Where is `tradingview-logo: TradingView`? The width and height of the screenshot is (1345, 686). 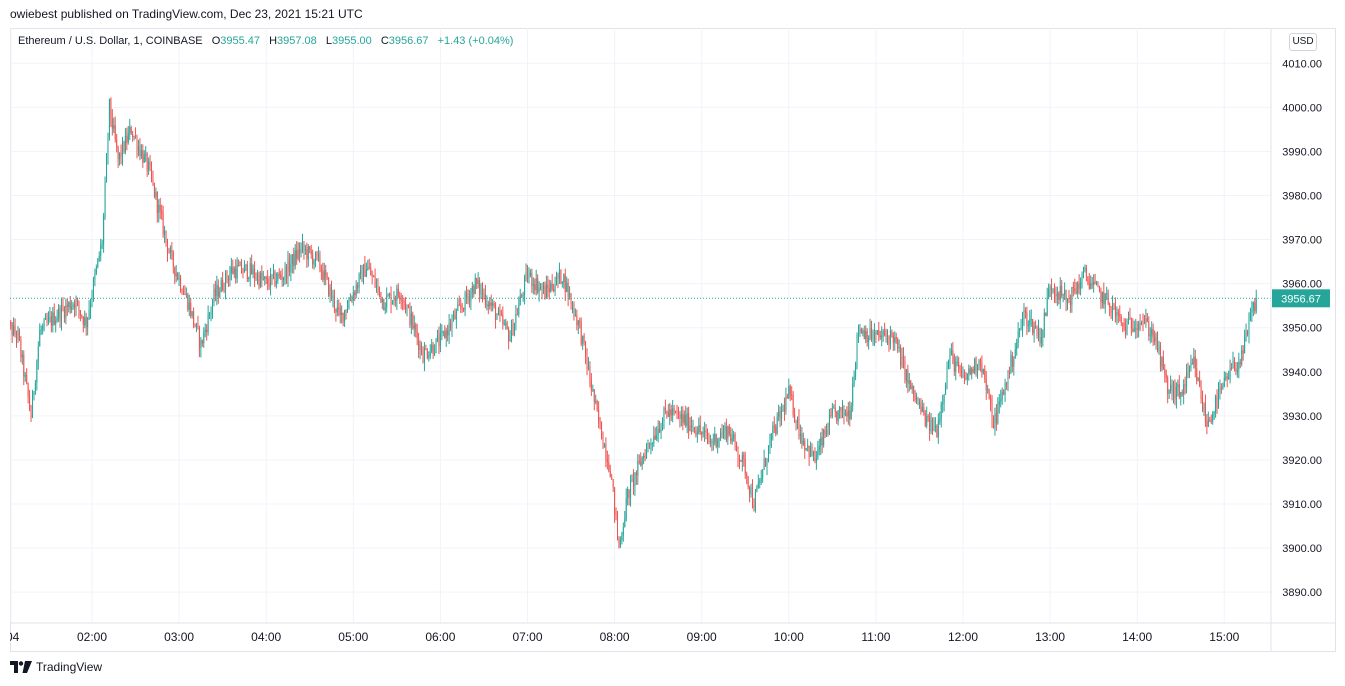
tradingview-logo: TradingView is located at coordinates (56, 667).